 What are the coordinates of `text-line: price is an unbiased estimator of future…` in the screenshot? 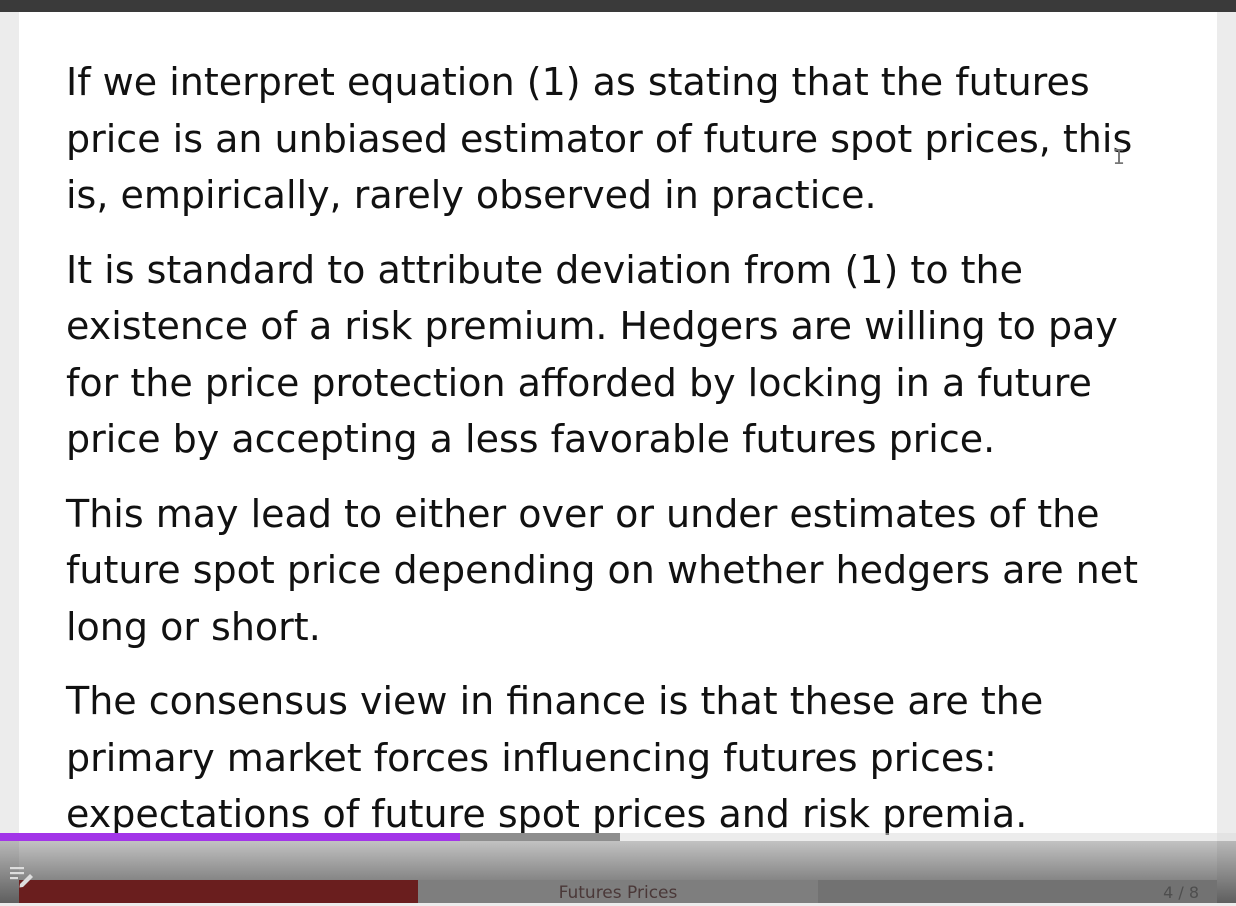 It's located at (599, 138).